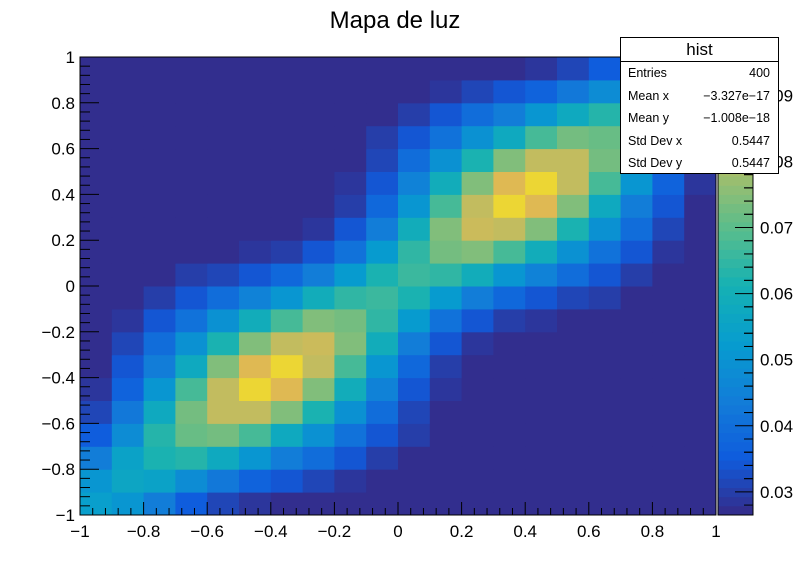 The height and width of the screenshot is (572, 796). Describe the element at coordinates (736, 118) in the screenshot. I see `stats-value: −1.008e−18` at that location.